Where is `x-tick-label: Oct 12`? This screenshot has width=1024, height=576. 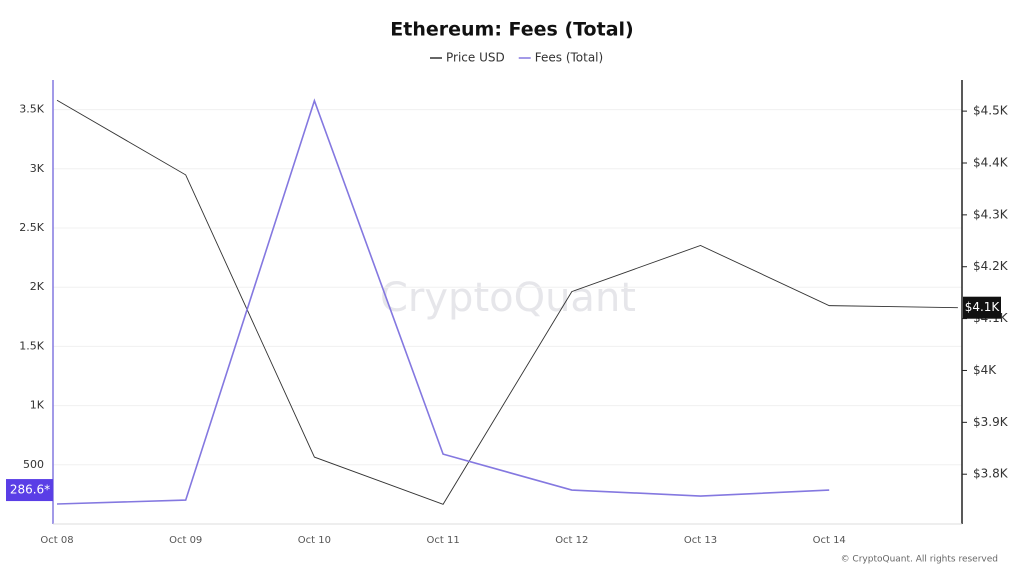 x-tick-label: Oct 12 is located at coordinates (571, 540).